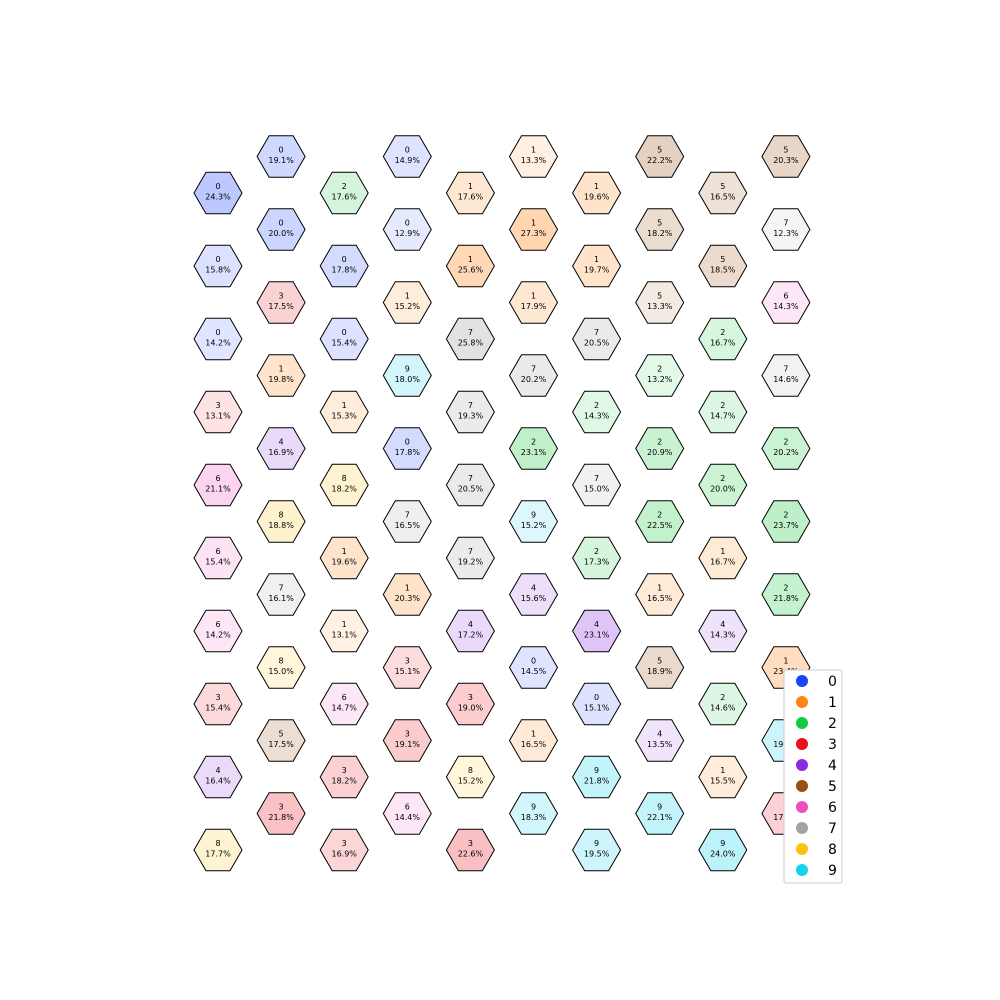 The height and width of the screenshot is (1000, 1000). What do you see at coordinates (832, 871) in the screenshot?
I see `legend-label: 9` at bounding box center [832, 871].